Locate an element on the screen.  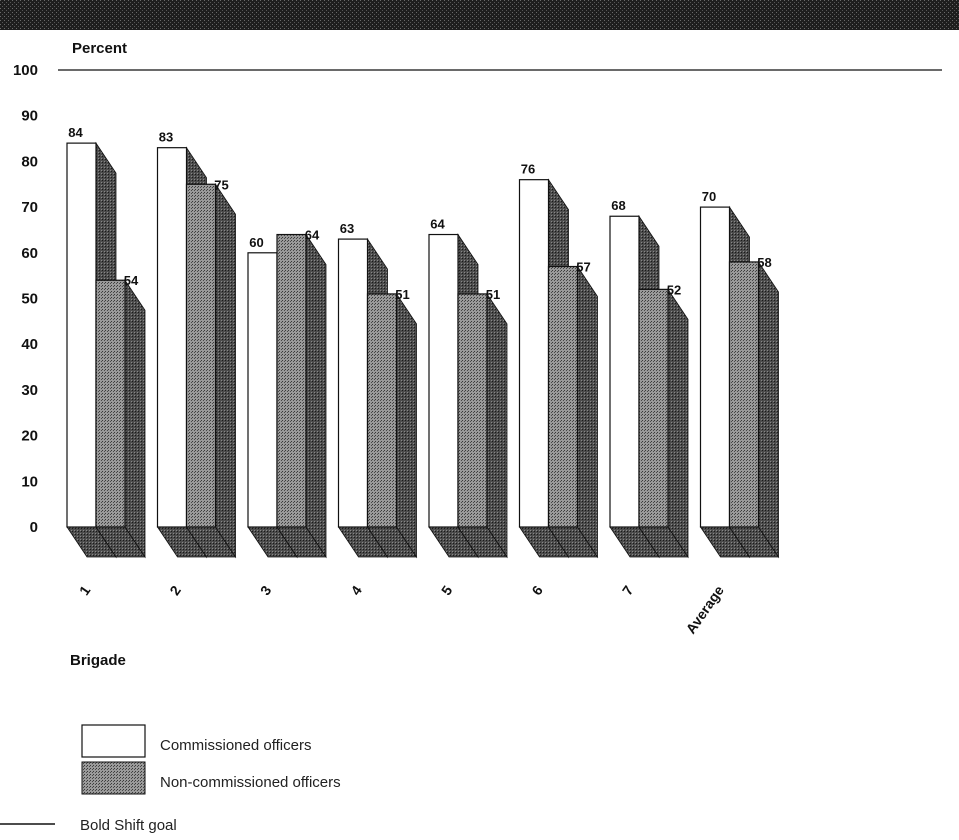
legend-label-goal: Bold Shift goal is located at coordinates (128, 825).